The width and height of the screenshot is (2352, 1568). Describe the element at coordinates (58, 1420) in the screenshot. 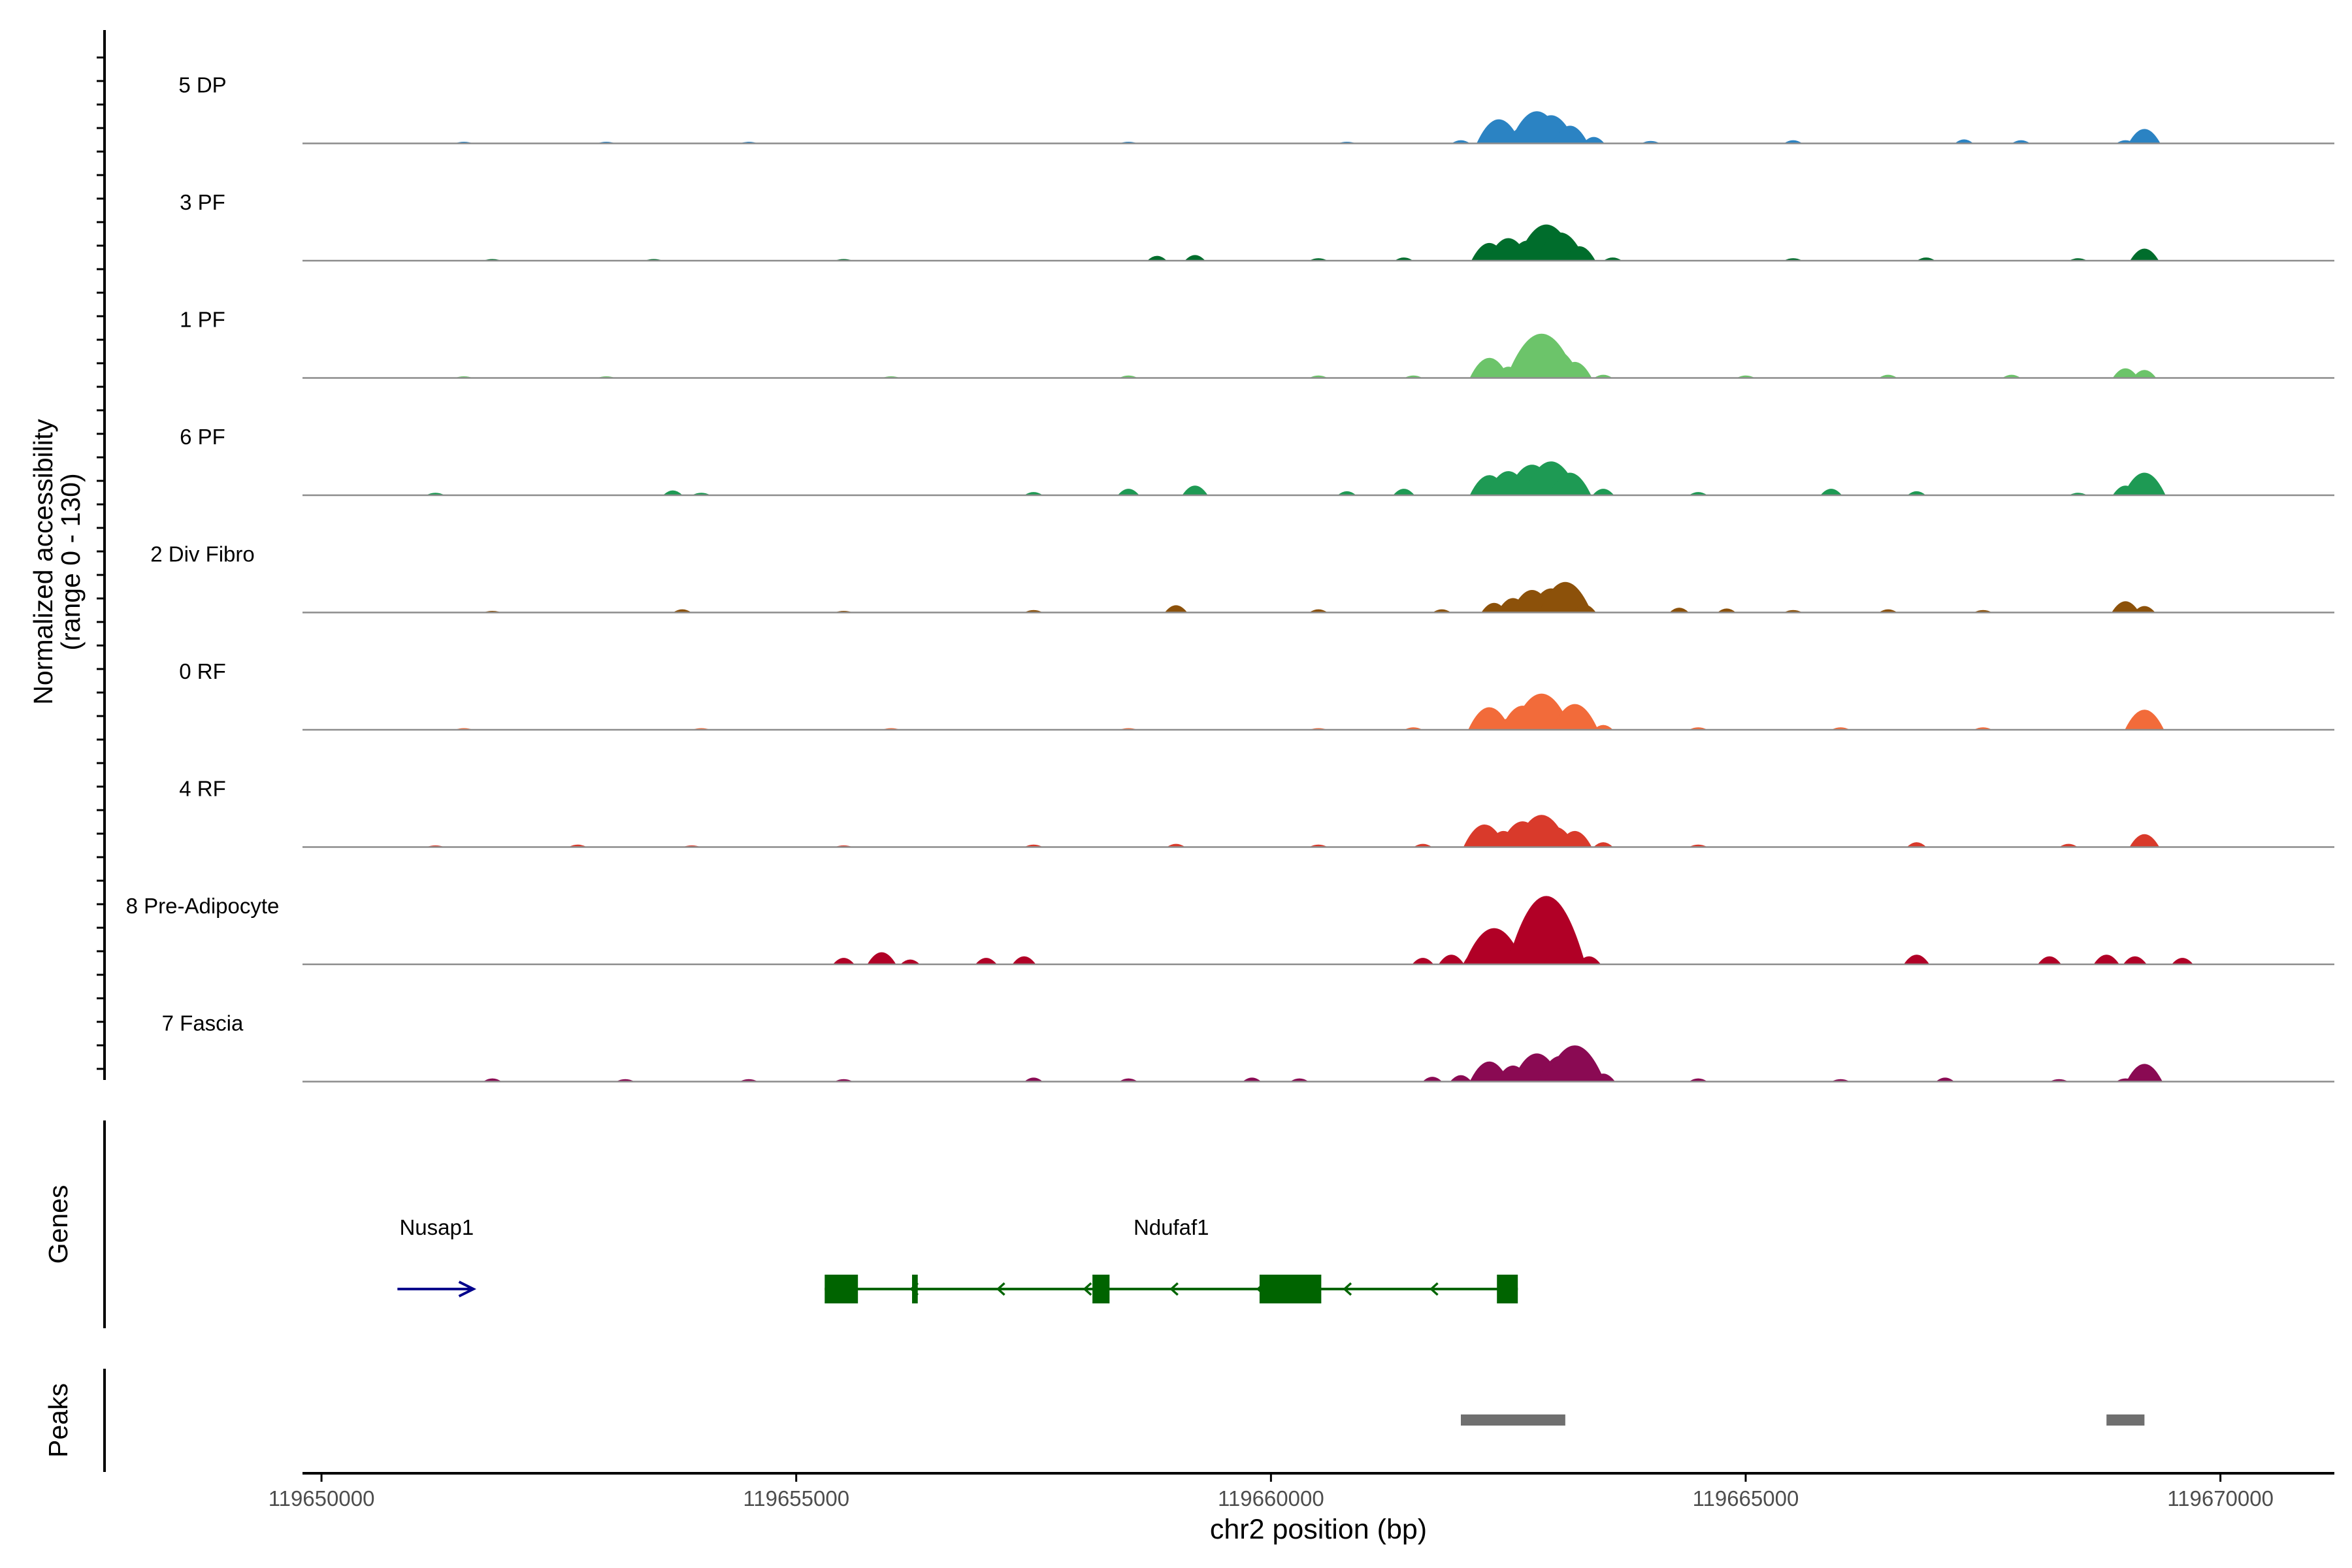

I see `peaks-panel-label: Peaks` at that location.